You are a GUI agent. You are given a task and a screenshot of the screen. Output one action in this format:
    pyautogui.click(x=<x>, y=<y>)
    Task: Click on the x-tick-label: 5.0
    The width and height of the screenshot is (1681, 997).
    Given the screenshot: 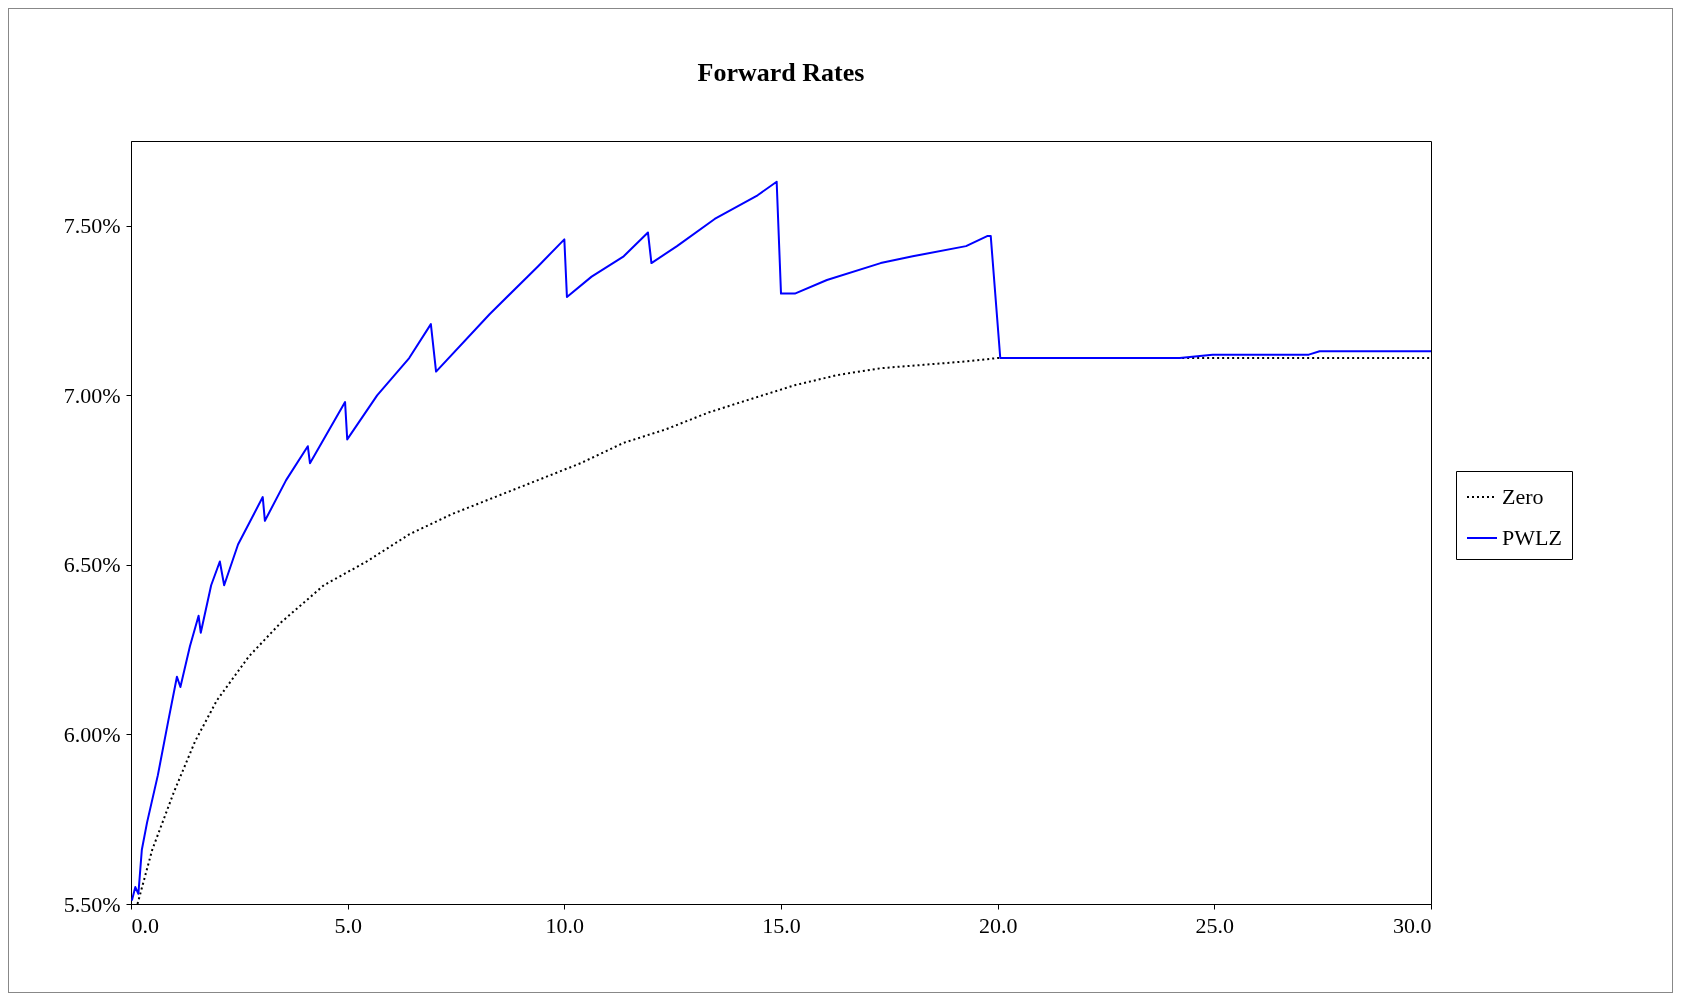 What is the action you would take?
    pyautogui.click(x=348, y=925)
    